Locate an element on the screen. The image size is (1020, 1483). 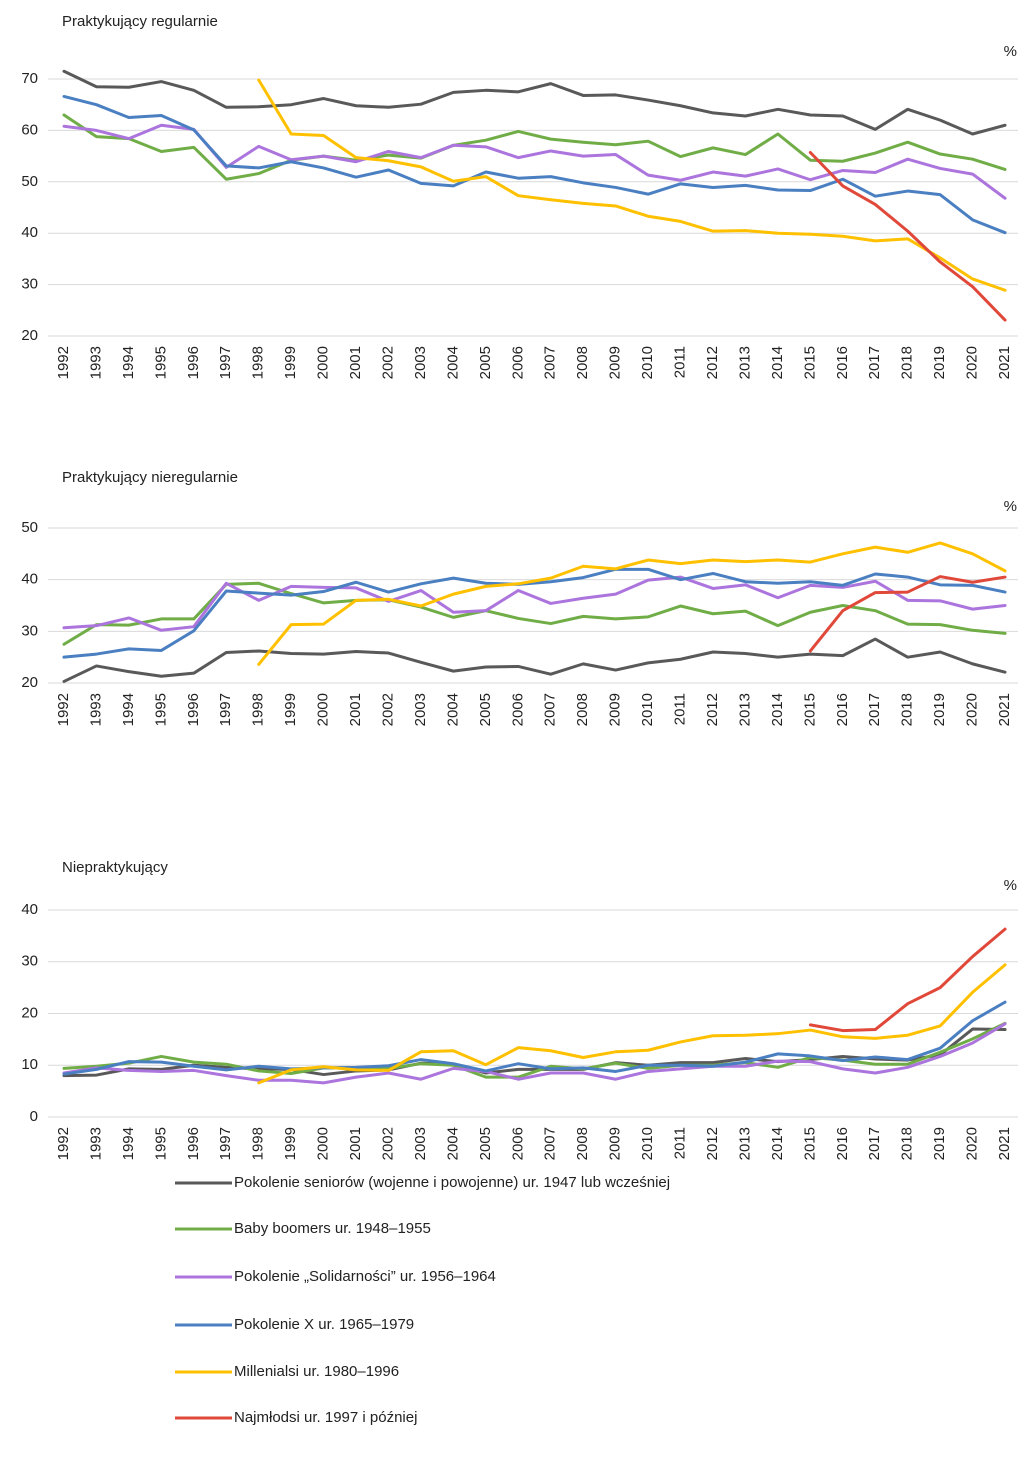
legend-label: Pokolenie X ur. 1965–1979 is located at coordinates (324, 1324).